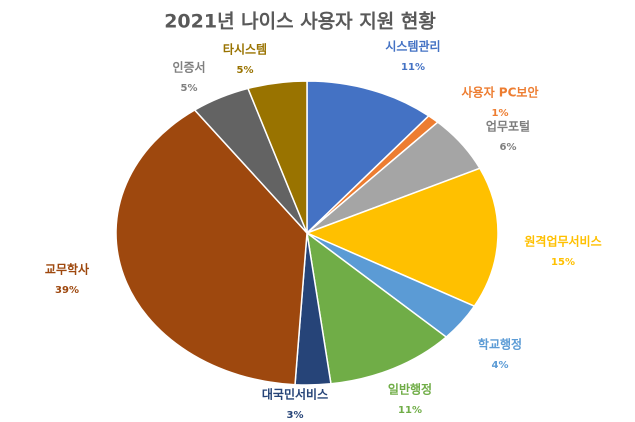 The height and width of the screenshot is (422, 635). Describe the element at coordinates (67, 269) in the screenshot. I see `slice-label: 교무학사` at that location.